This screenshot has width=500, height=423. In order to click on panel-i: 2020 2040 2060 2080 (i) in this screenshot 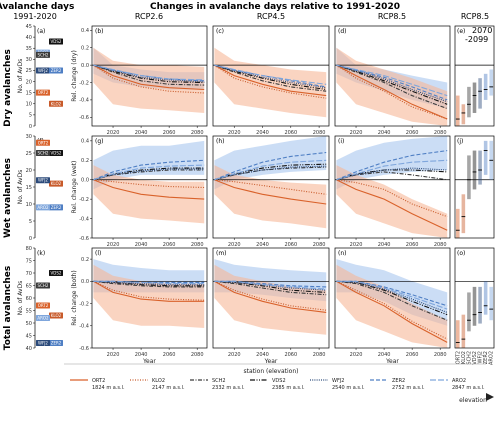, I will do `click(392, 191)`.